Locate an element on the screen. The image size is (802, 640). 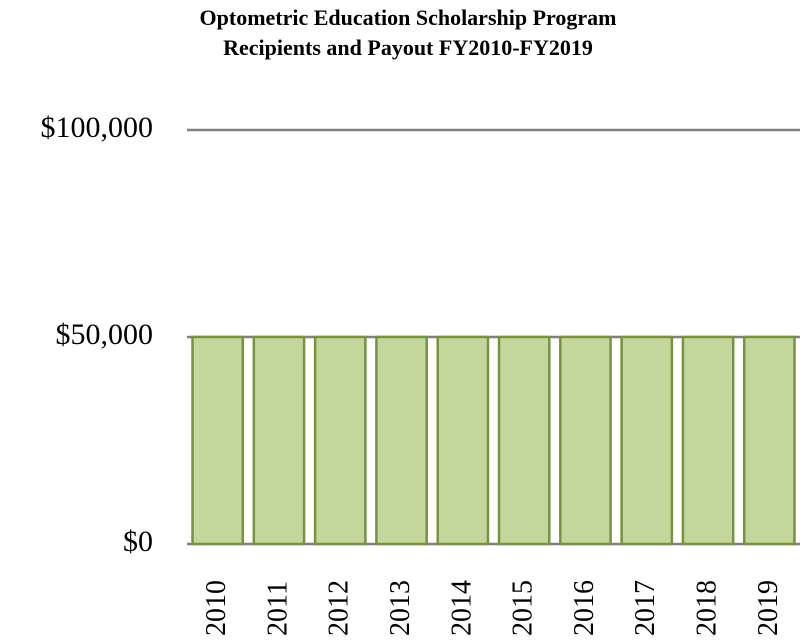
x-tick-label: 2018 is located at coordinates (706, 608).